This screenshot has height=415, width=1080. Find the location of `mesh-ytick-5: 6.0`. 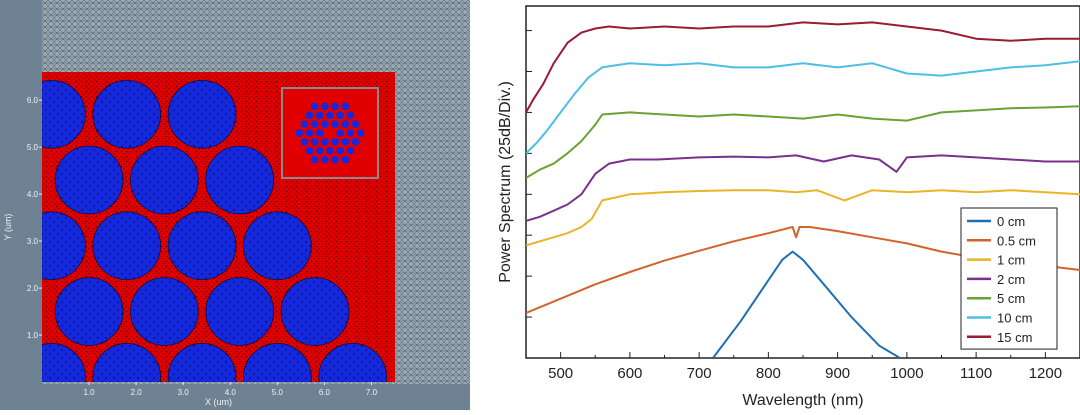

mesh-ytick-5: 6.0 is located at coordinates (33, 100).